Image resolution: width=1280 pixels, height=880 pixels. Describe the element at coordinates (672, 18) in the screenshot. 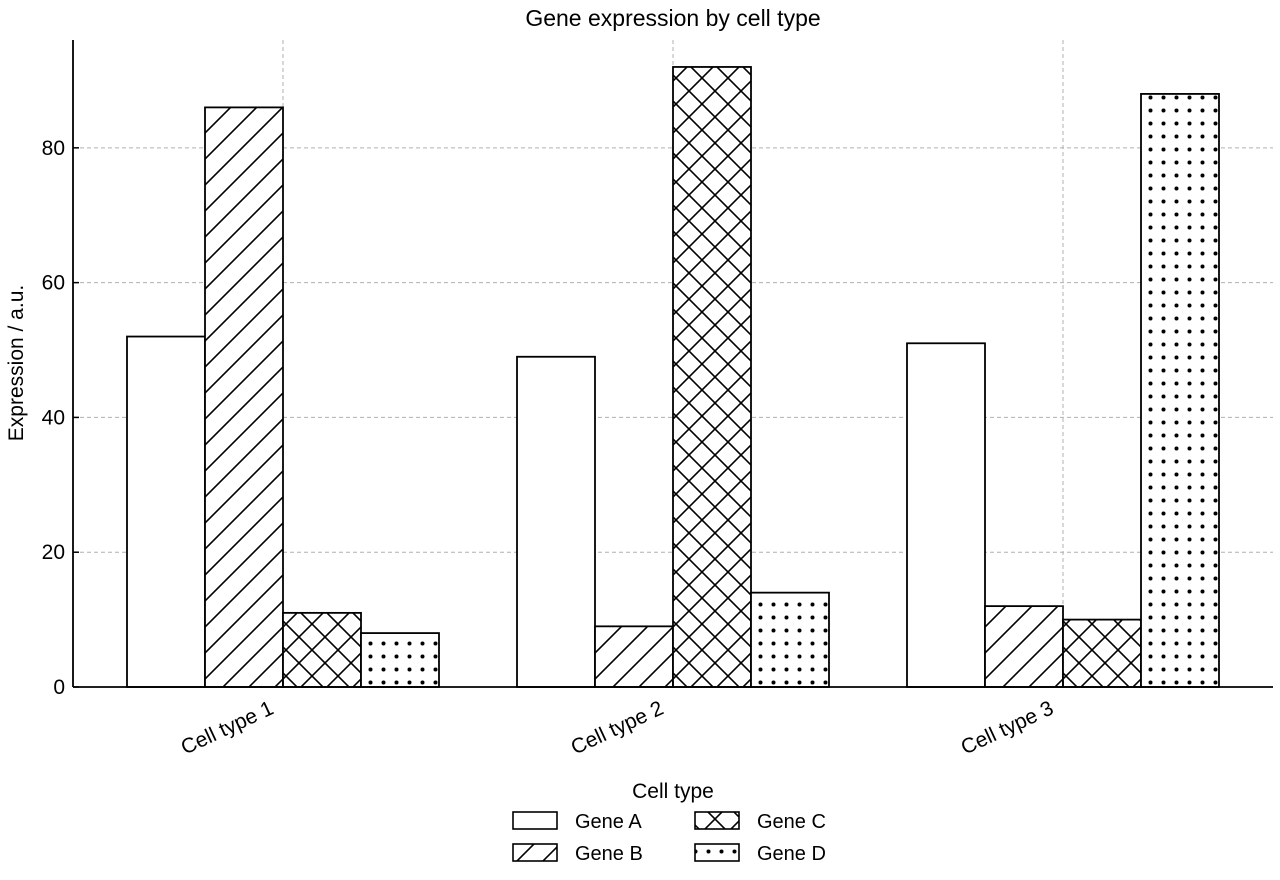

I see `chart-title: Gene expression by cell type` at that location.